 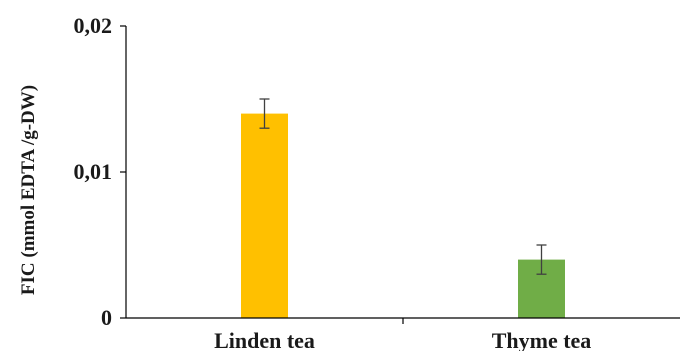 What do you see at coordinates (93, 25) in the screenshot?
I see `y-tick-label: 0,02` at bounding box center [93, 25].